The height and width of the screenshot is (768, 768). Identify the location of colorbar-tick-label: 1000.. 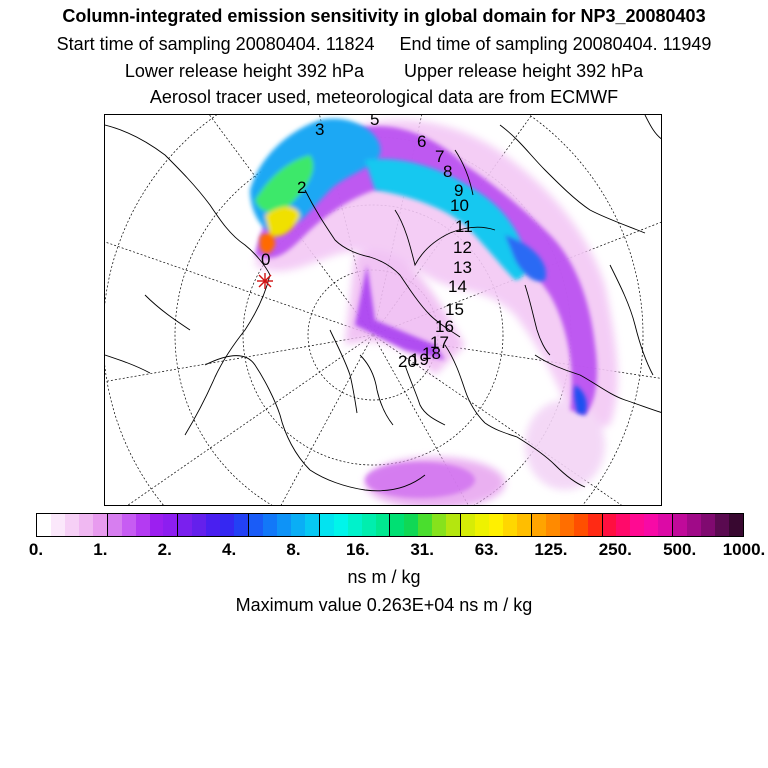
(744, 549).